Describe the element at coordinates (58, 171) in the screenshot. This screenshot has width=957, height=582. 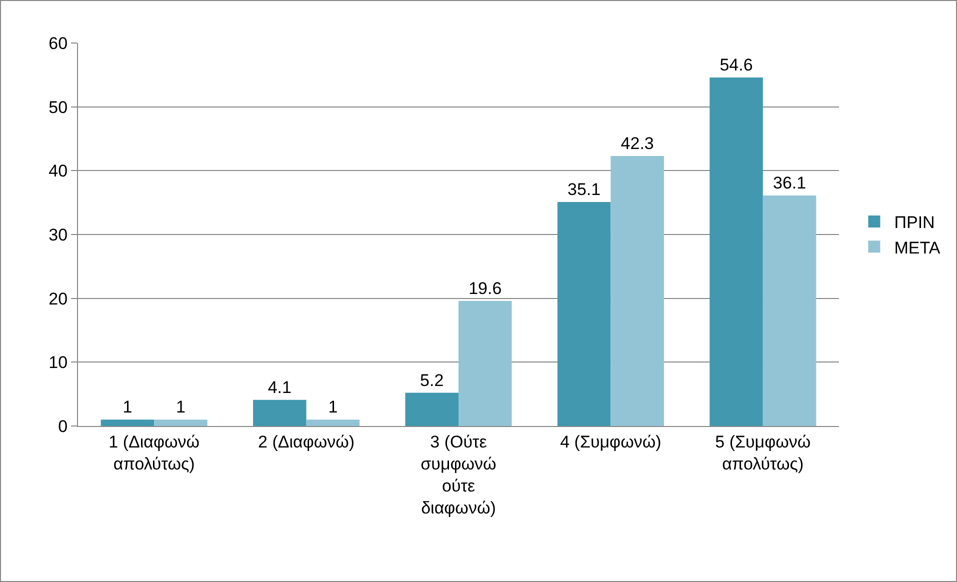
I see `y-tick-label: 40` at that location.